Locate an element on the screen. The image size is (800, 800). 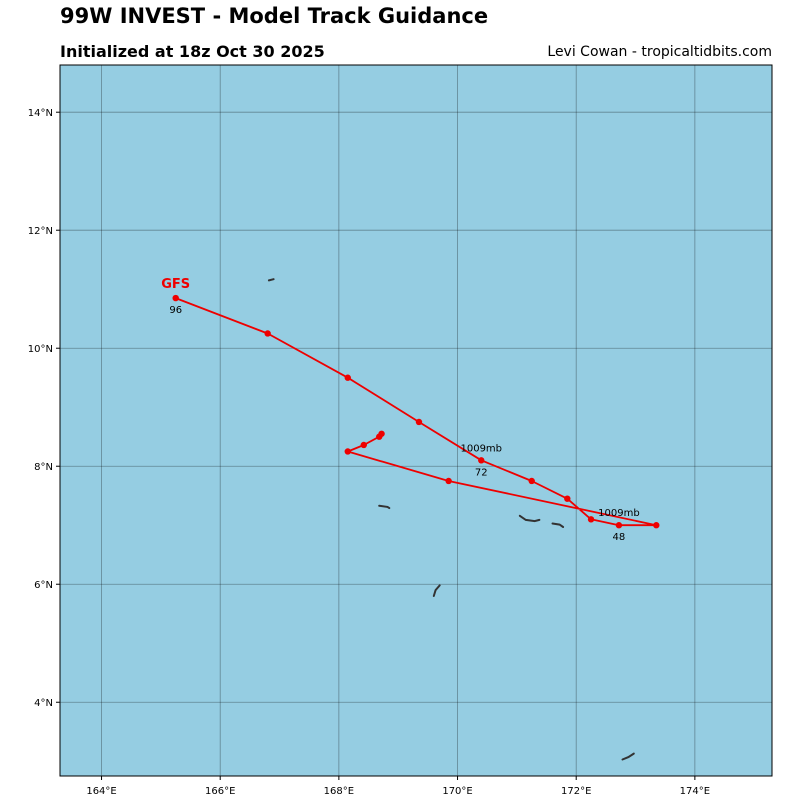
lat-tick-label: 10°N is located at coordinates (40, 349).